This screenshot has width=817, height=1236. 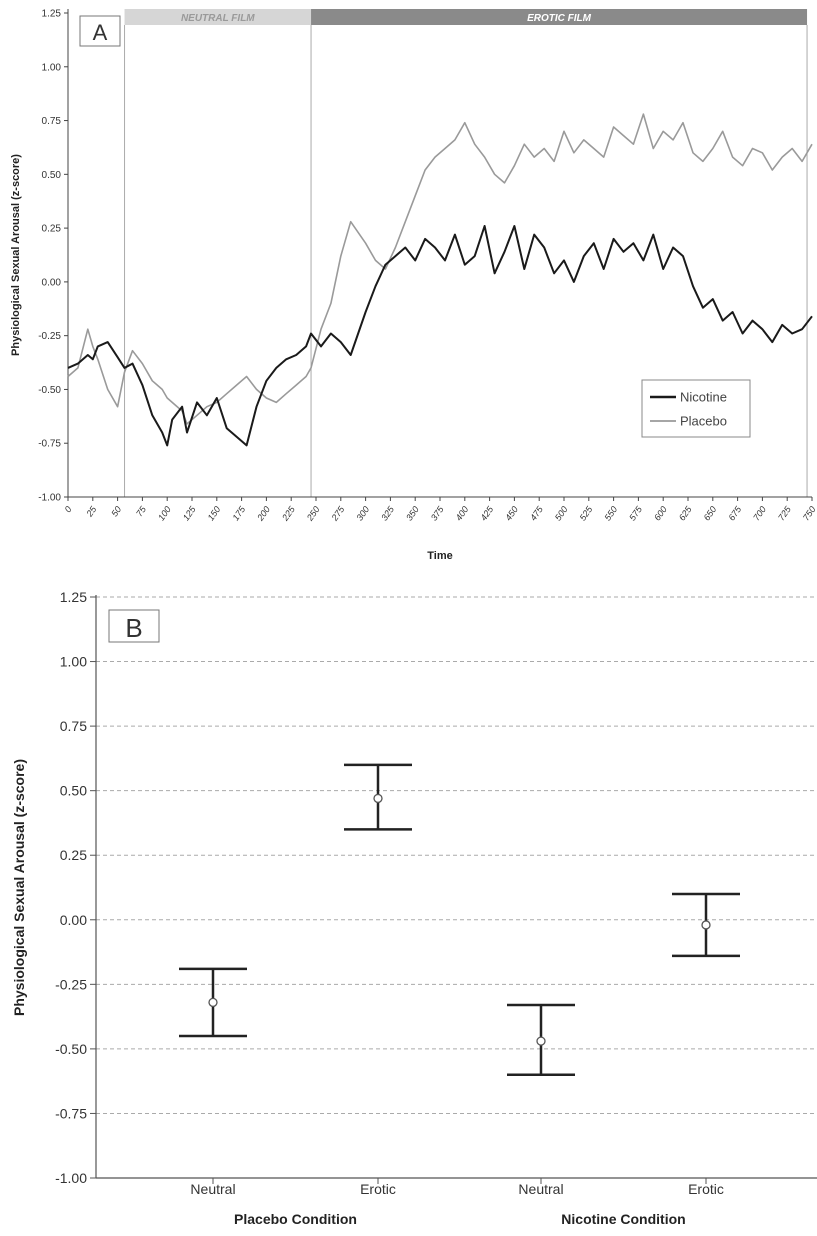 I want to click on y-tick-label-a: -0.25, so click(x=49, y=336).